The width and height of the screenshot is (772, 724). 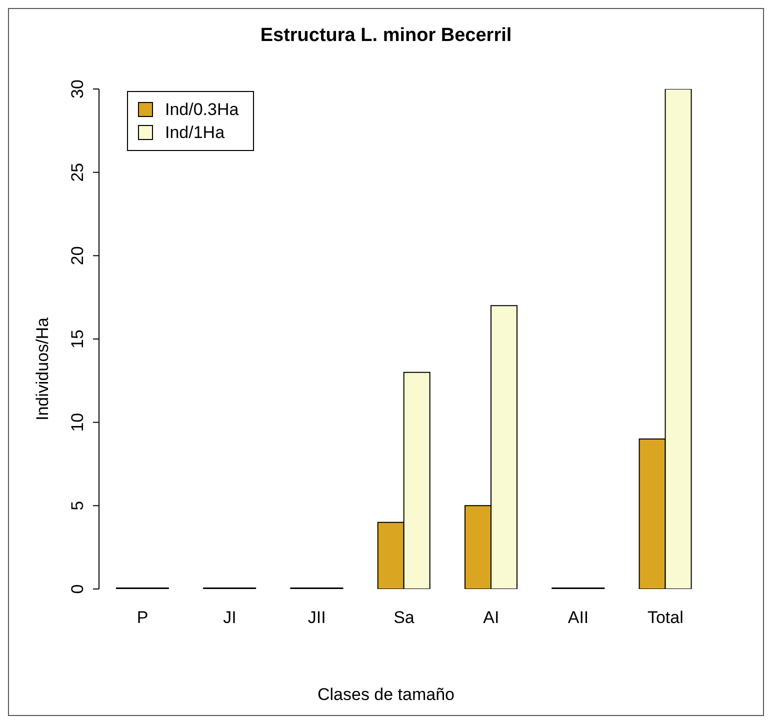 What do you see at coordinates (202, 110) in the screenshot?
I see `legend-label: Ind/0.3Ha` at bounding box center [202, 110].